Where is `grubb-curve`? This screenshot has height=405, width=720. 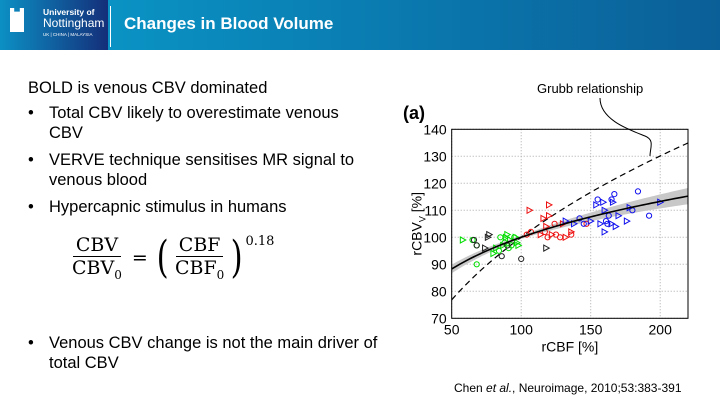 grubb-curve is located at coordinates (570, 221).